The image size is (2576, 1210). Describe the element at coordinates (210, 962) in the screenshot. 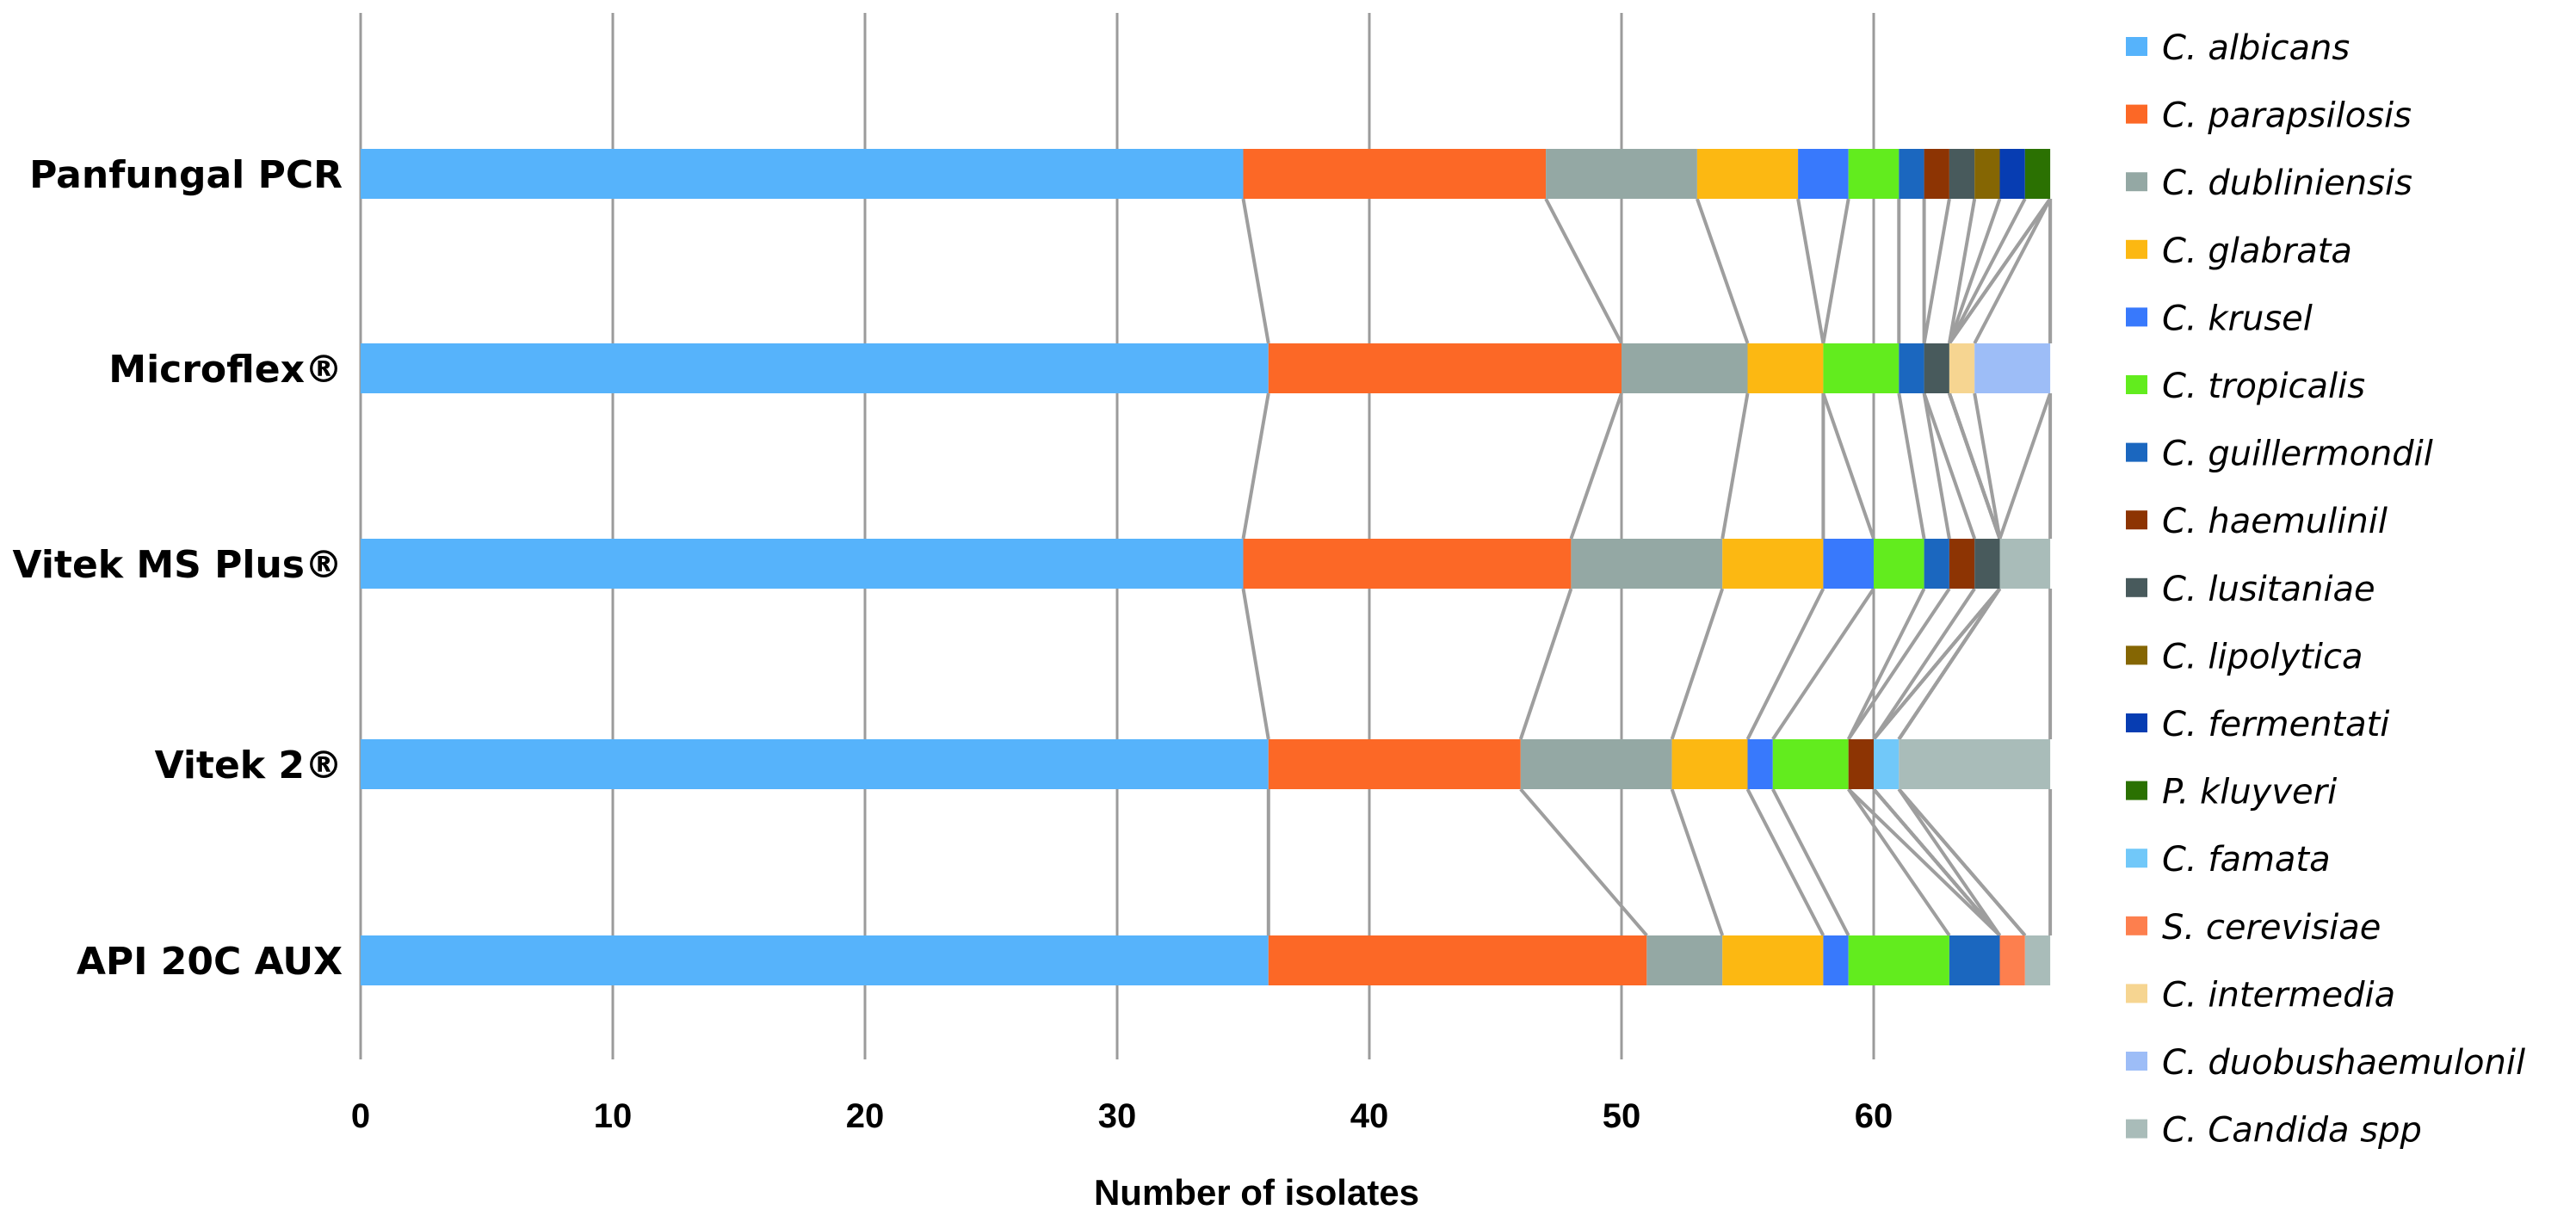

I see `category-label: API 20C AUX` at that location.